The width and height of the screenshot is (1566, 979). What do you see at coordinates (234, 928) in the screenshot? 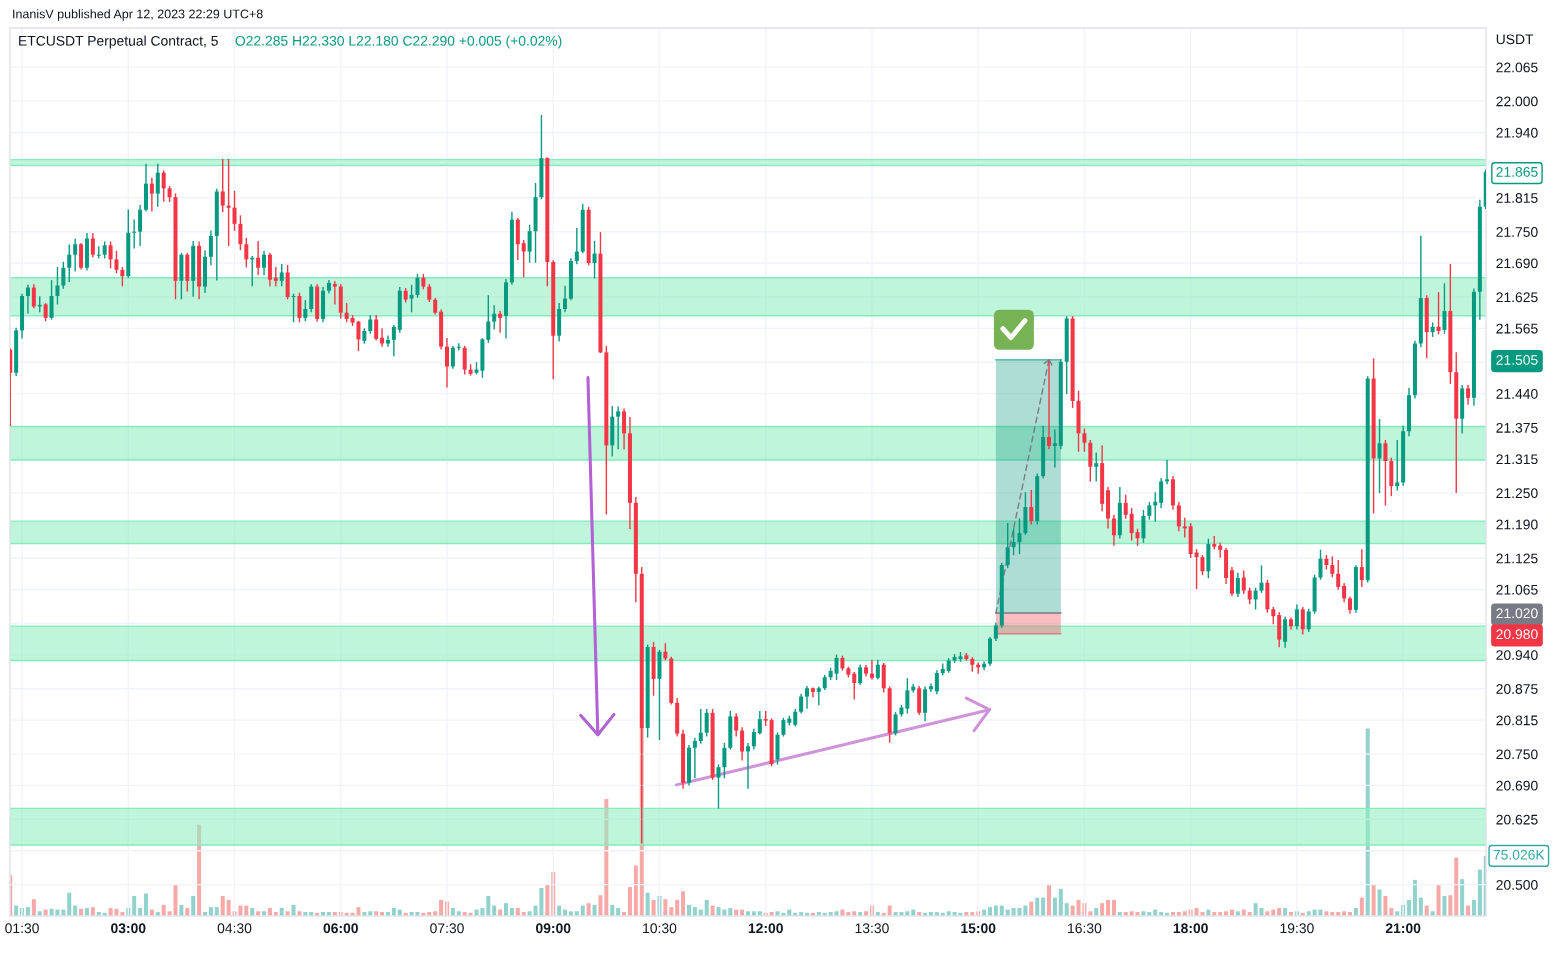
I see `x-tick-label: 04:30` at bounding box center [234, 928].